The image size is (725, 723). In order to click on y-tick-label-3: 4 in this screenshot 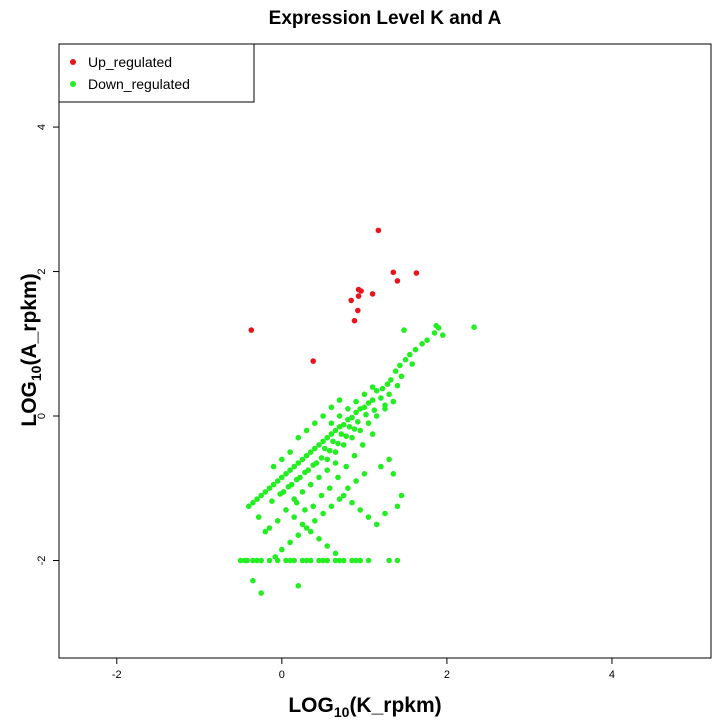, I will do `click(42, 127)`.